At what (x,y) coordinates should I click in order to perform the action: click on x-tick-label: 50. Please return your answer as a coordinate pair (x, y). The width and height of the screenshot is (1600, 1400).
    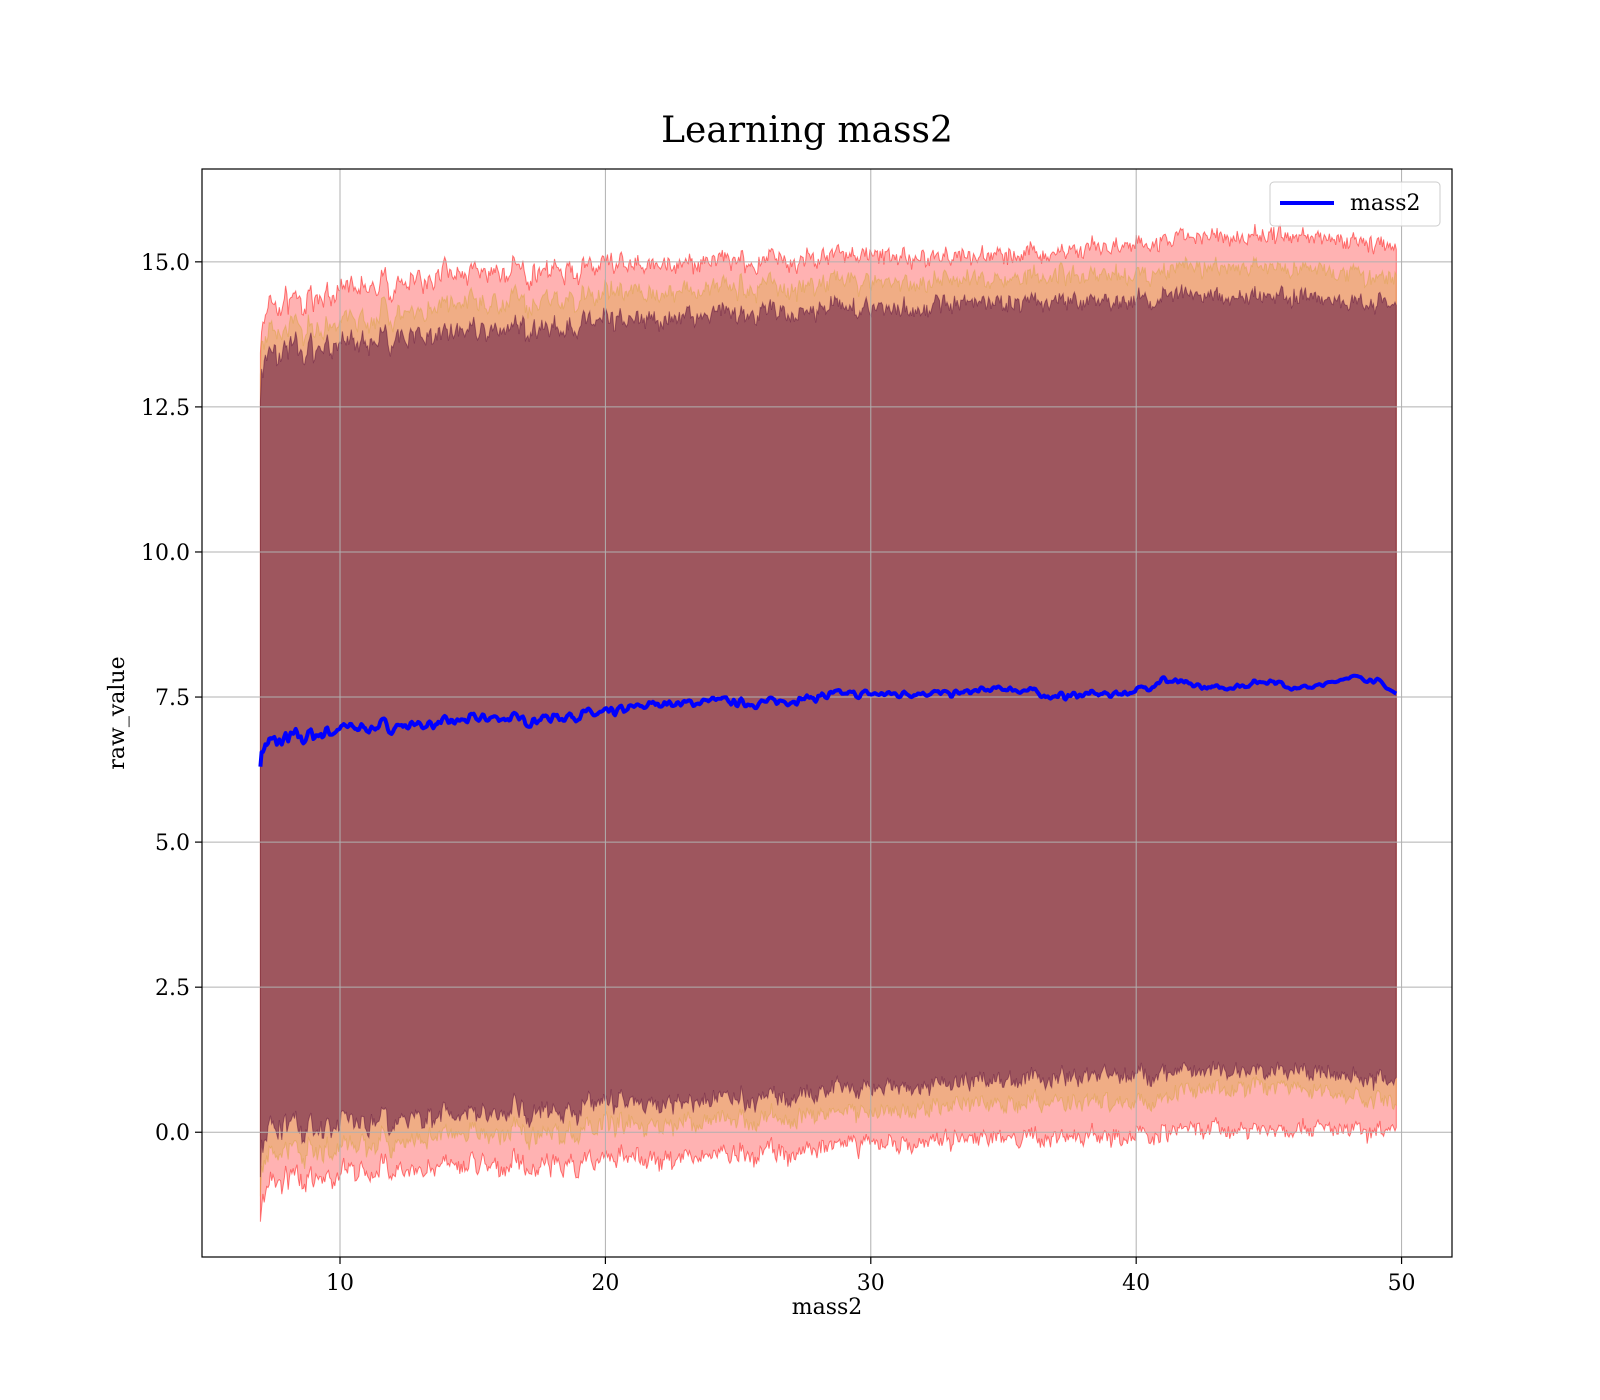
    Looking at the image, I should click on (1402, 1283).